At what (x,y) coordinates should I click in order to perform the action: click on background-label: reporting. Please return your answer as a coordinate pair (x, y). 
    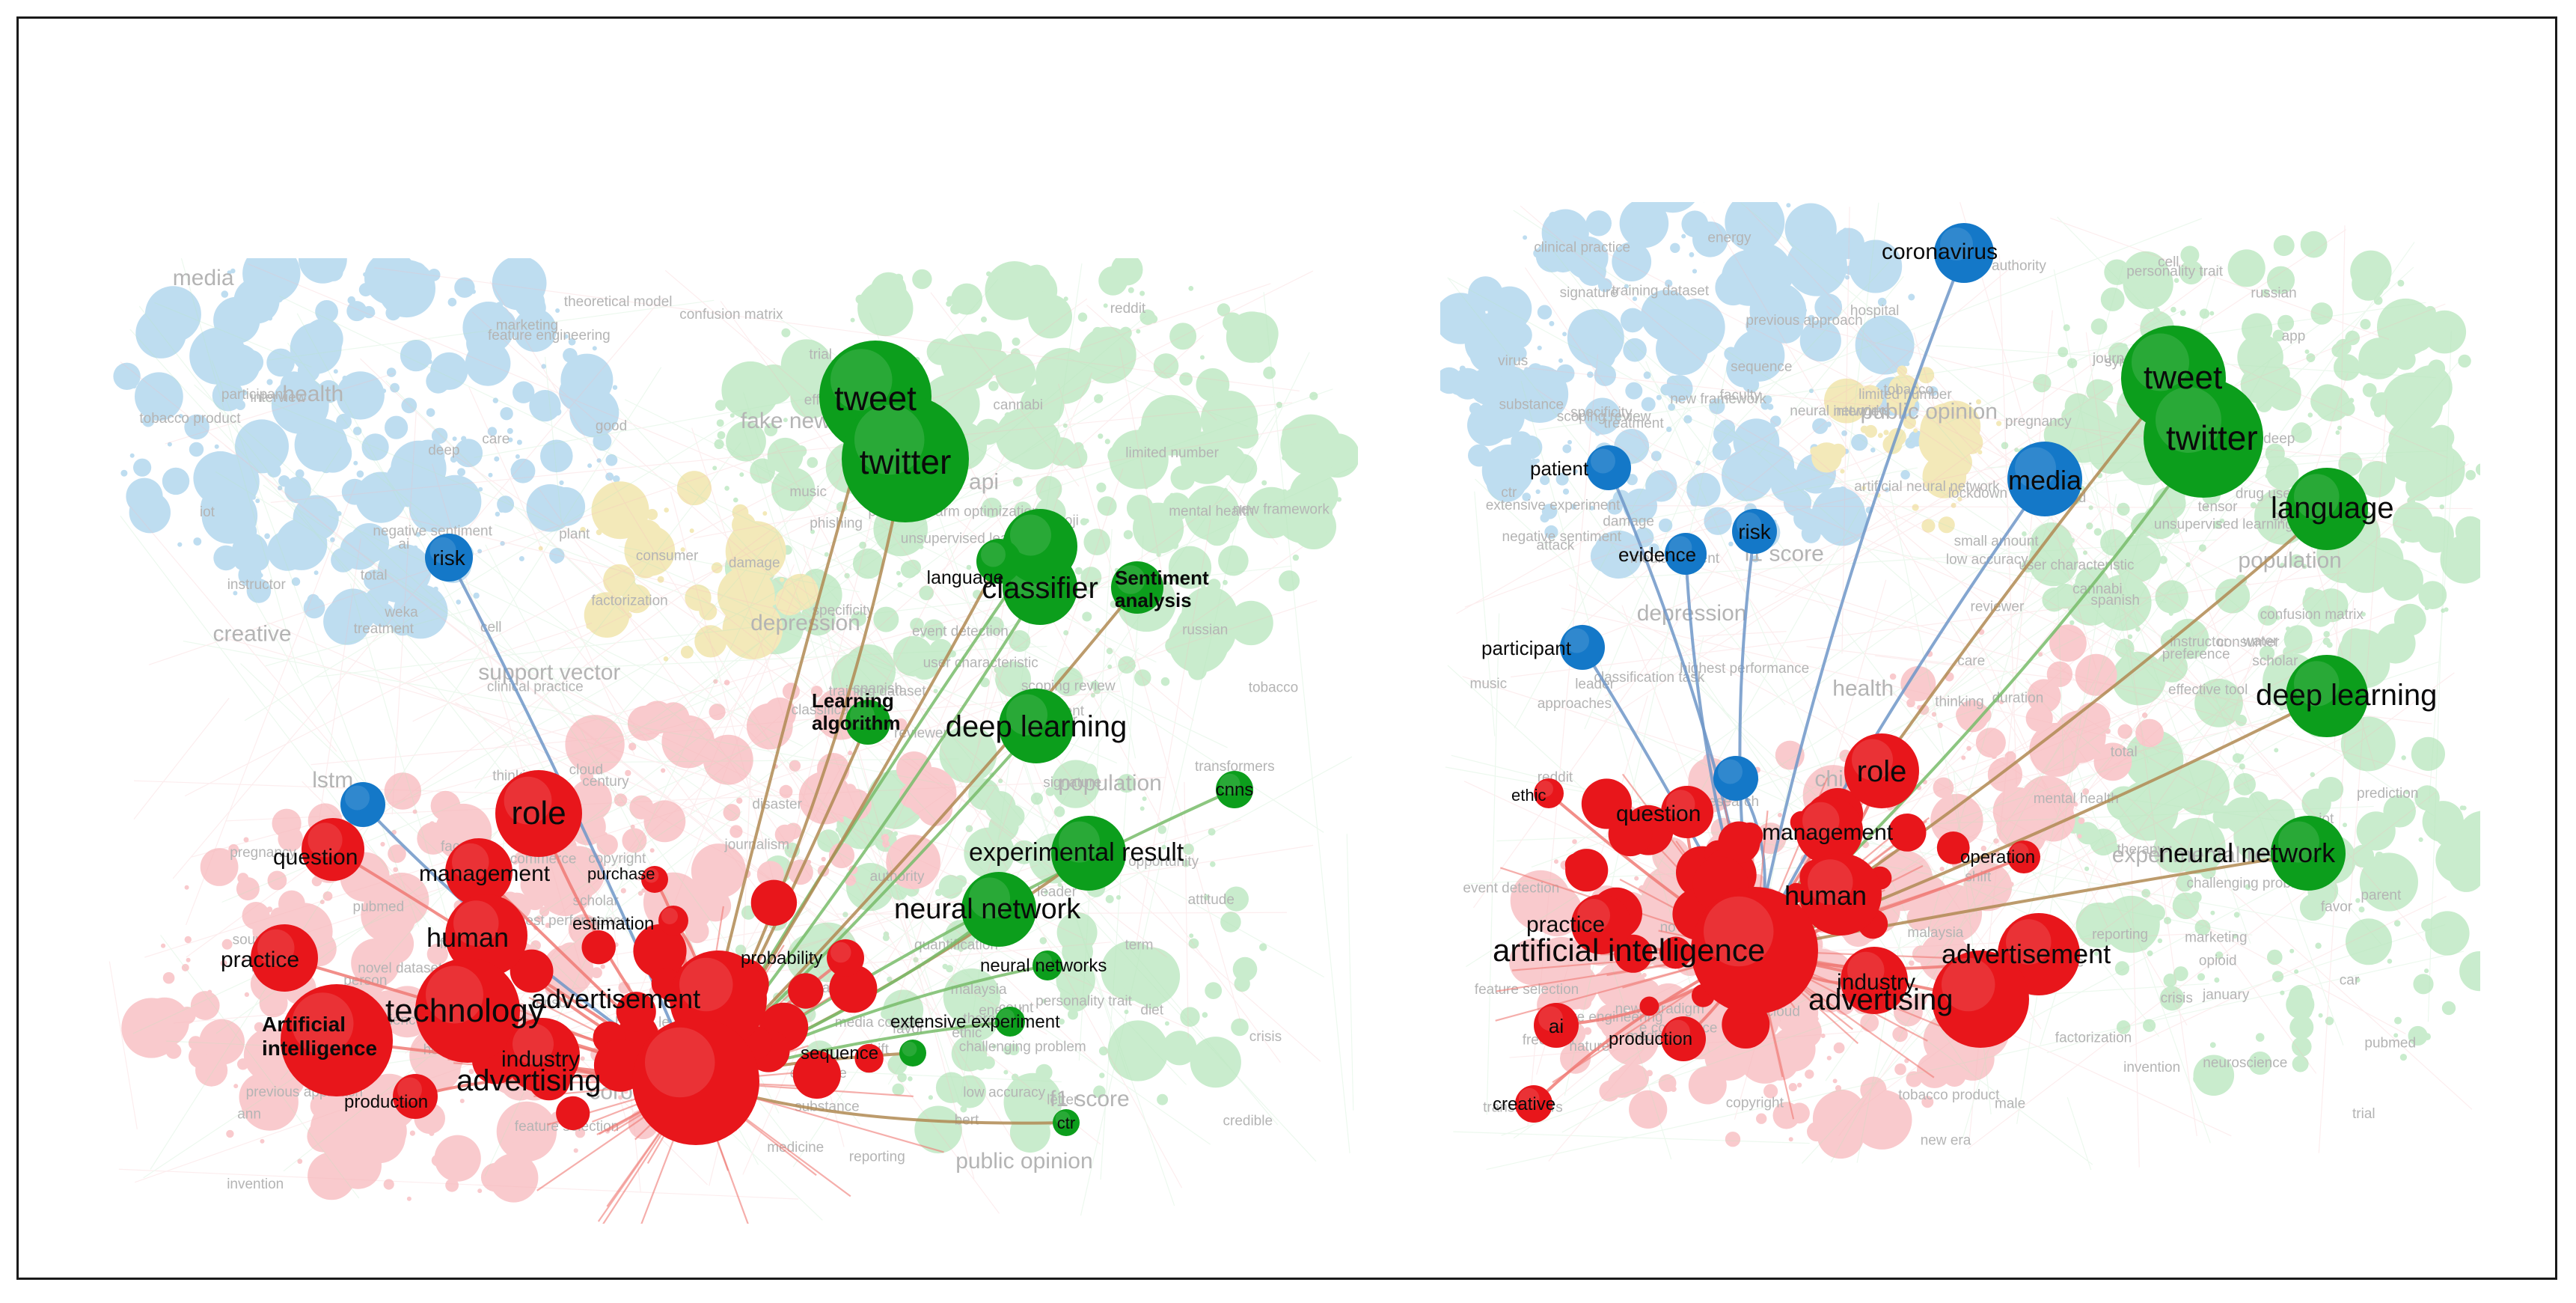
    Looking at the image, I should click on (2120, 935).